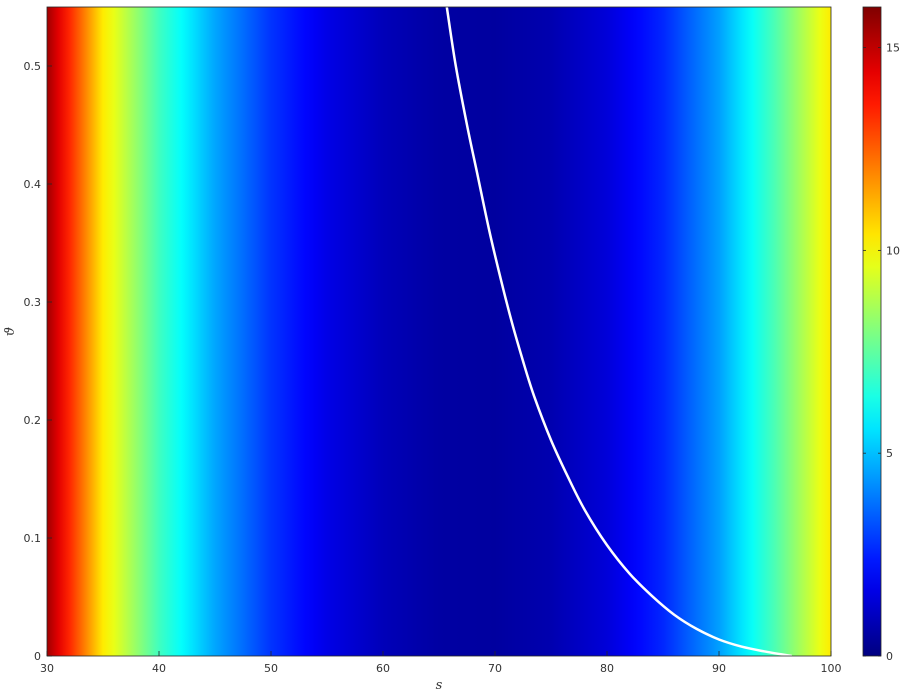  What do you see at coordinates (33, 302) in the screenshot?
I see `y-tick-label: 0.3` at bounding box center [33, 302].